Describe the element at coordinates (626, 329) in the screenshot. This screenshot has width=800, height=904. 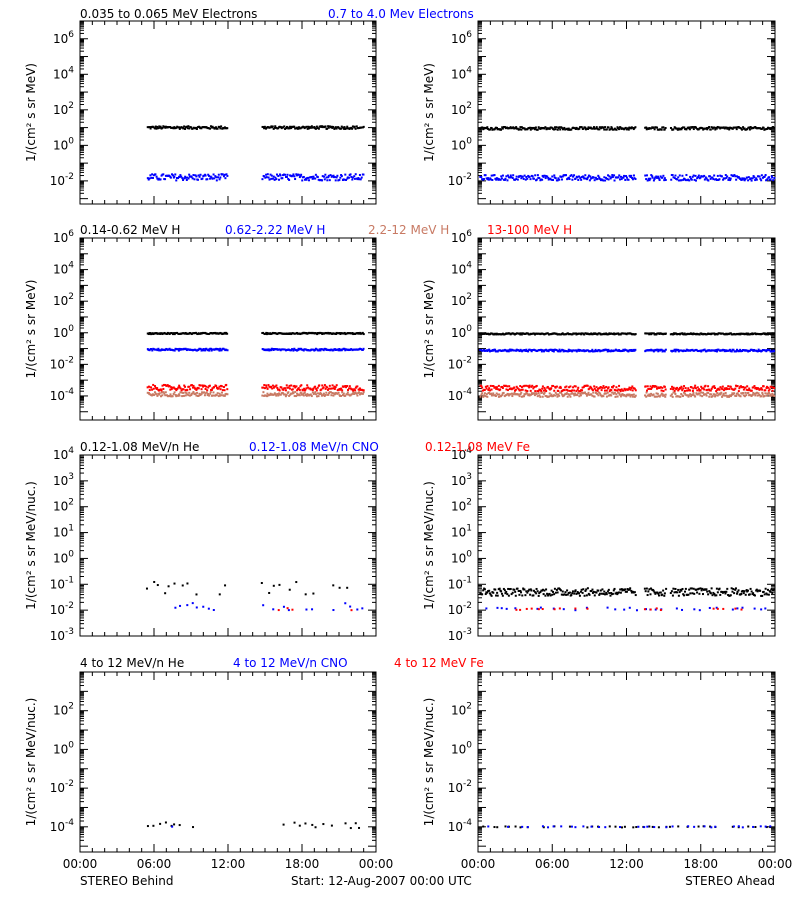
I see `panel-frame` at that location.